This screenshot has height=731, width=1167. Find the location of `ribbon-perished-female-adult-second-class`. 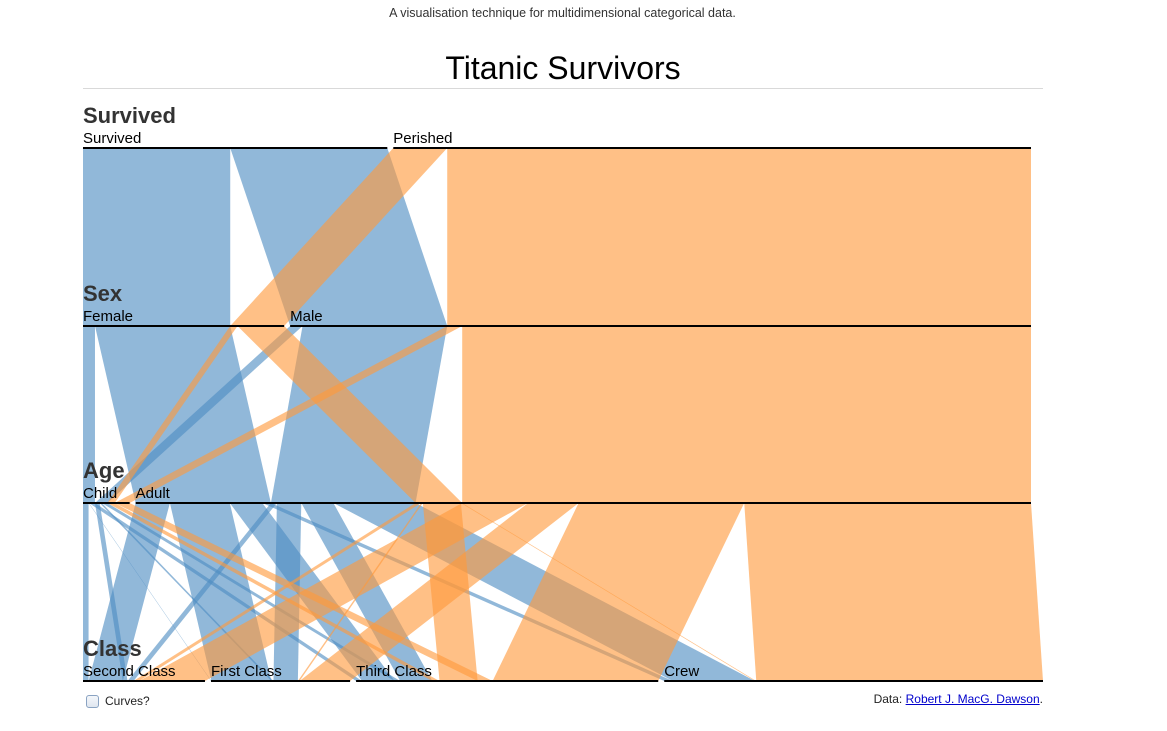

ribbon-perished-female-adult-second-class is located at coordinates (277, 592).